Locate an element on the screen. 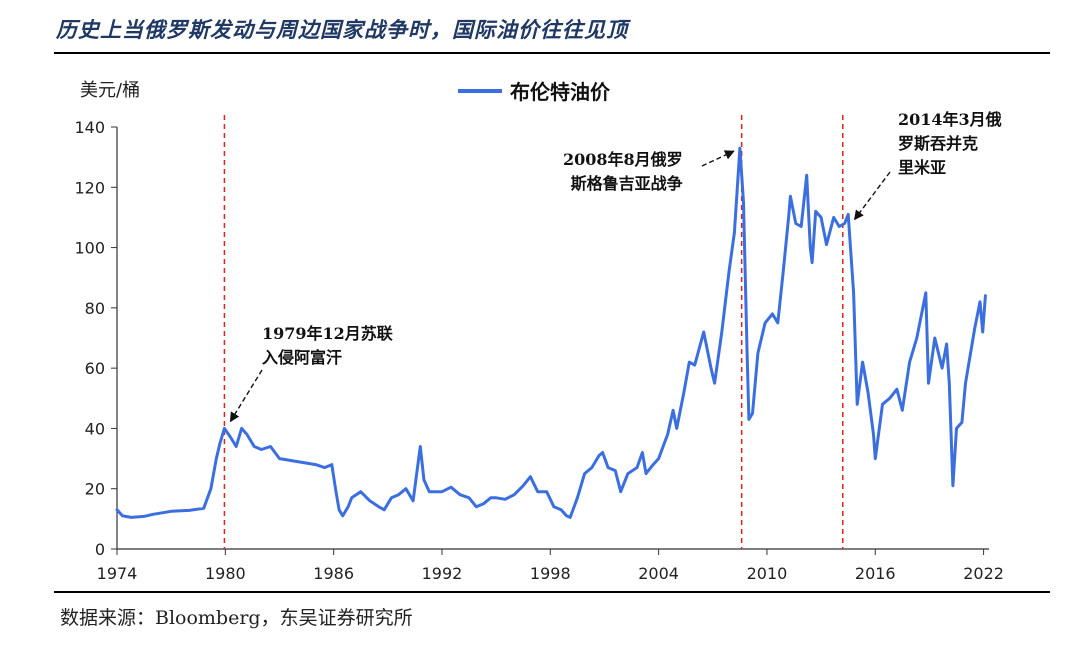 This screenshot has width=1080, height=645. y-tick-label: 120 is located at coordinates (89, 187).